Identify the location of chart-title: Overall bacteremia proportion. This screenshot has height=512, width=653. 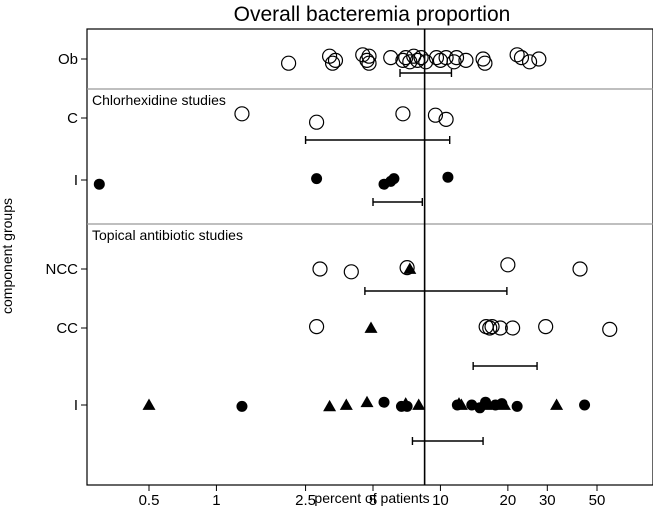
(372, 14).